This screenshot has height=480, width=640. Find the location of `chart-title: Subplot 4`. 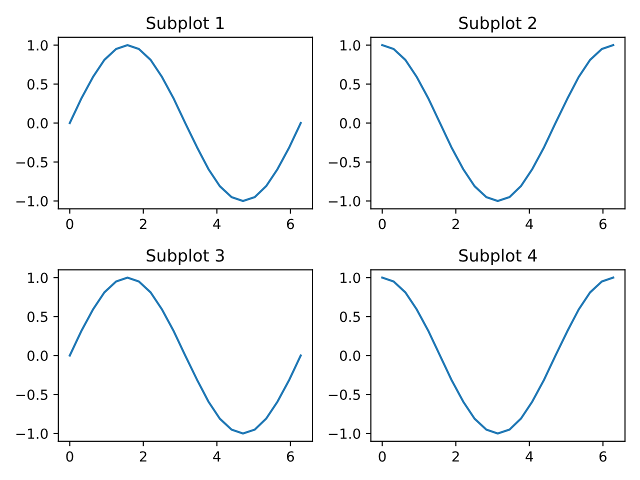

chart-title: Subplot 4 is located at coordinates (498, 256).